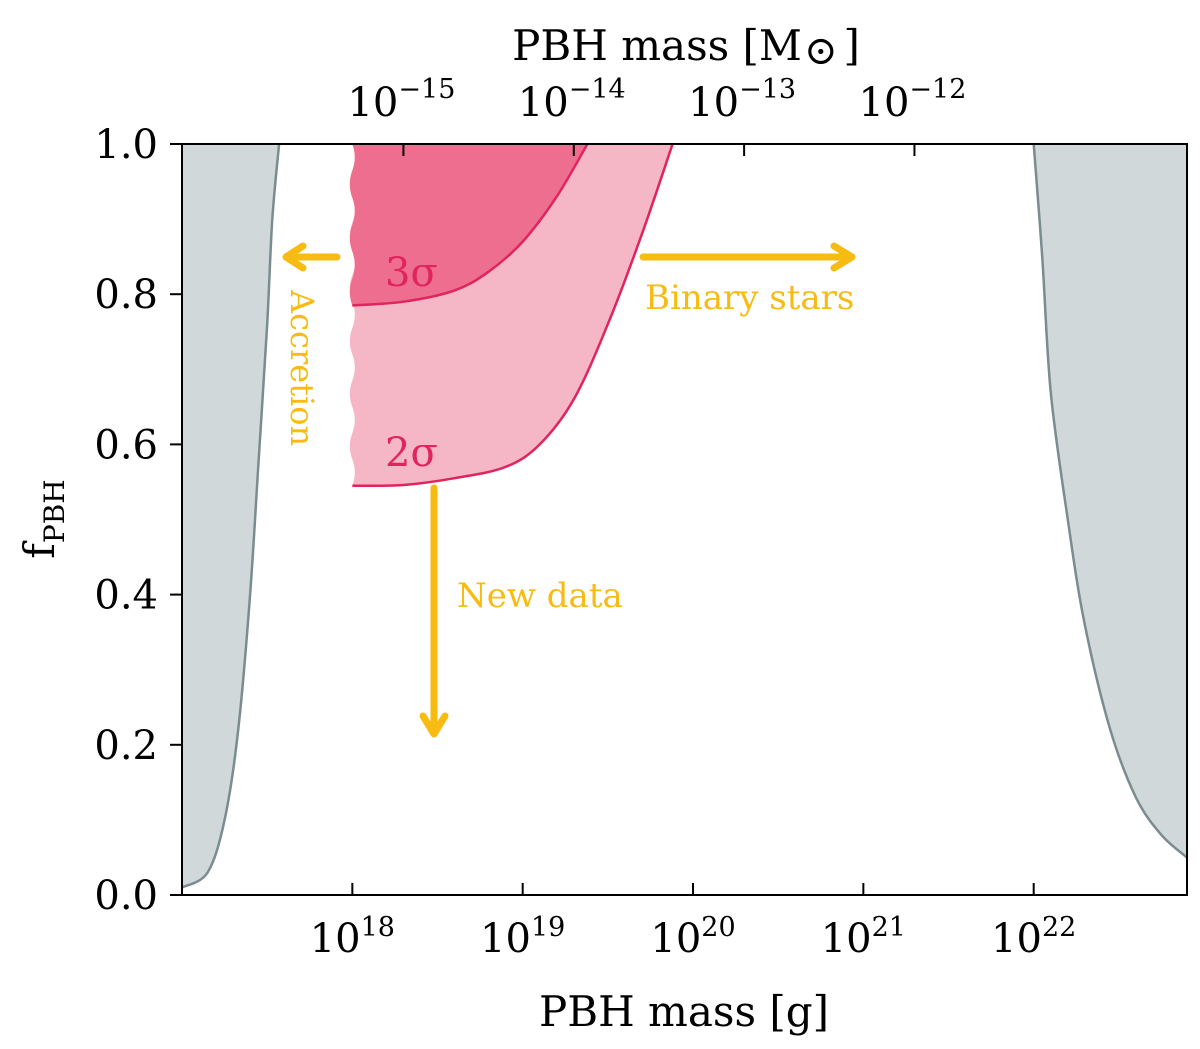 This screenshot has width=1200, height=1049. I want to click on x-tick-label: 1020, so click(692, 937).